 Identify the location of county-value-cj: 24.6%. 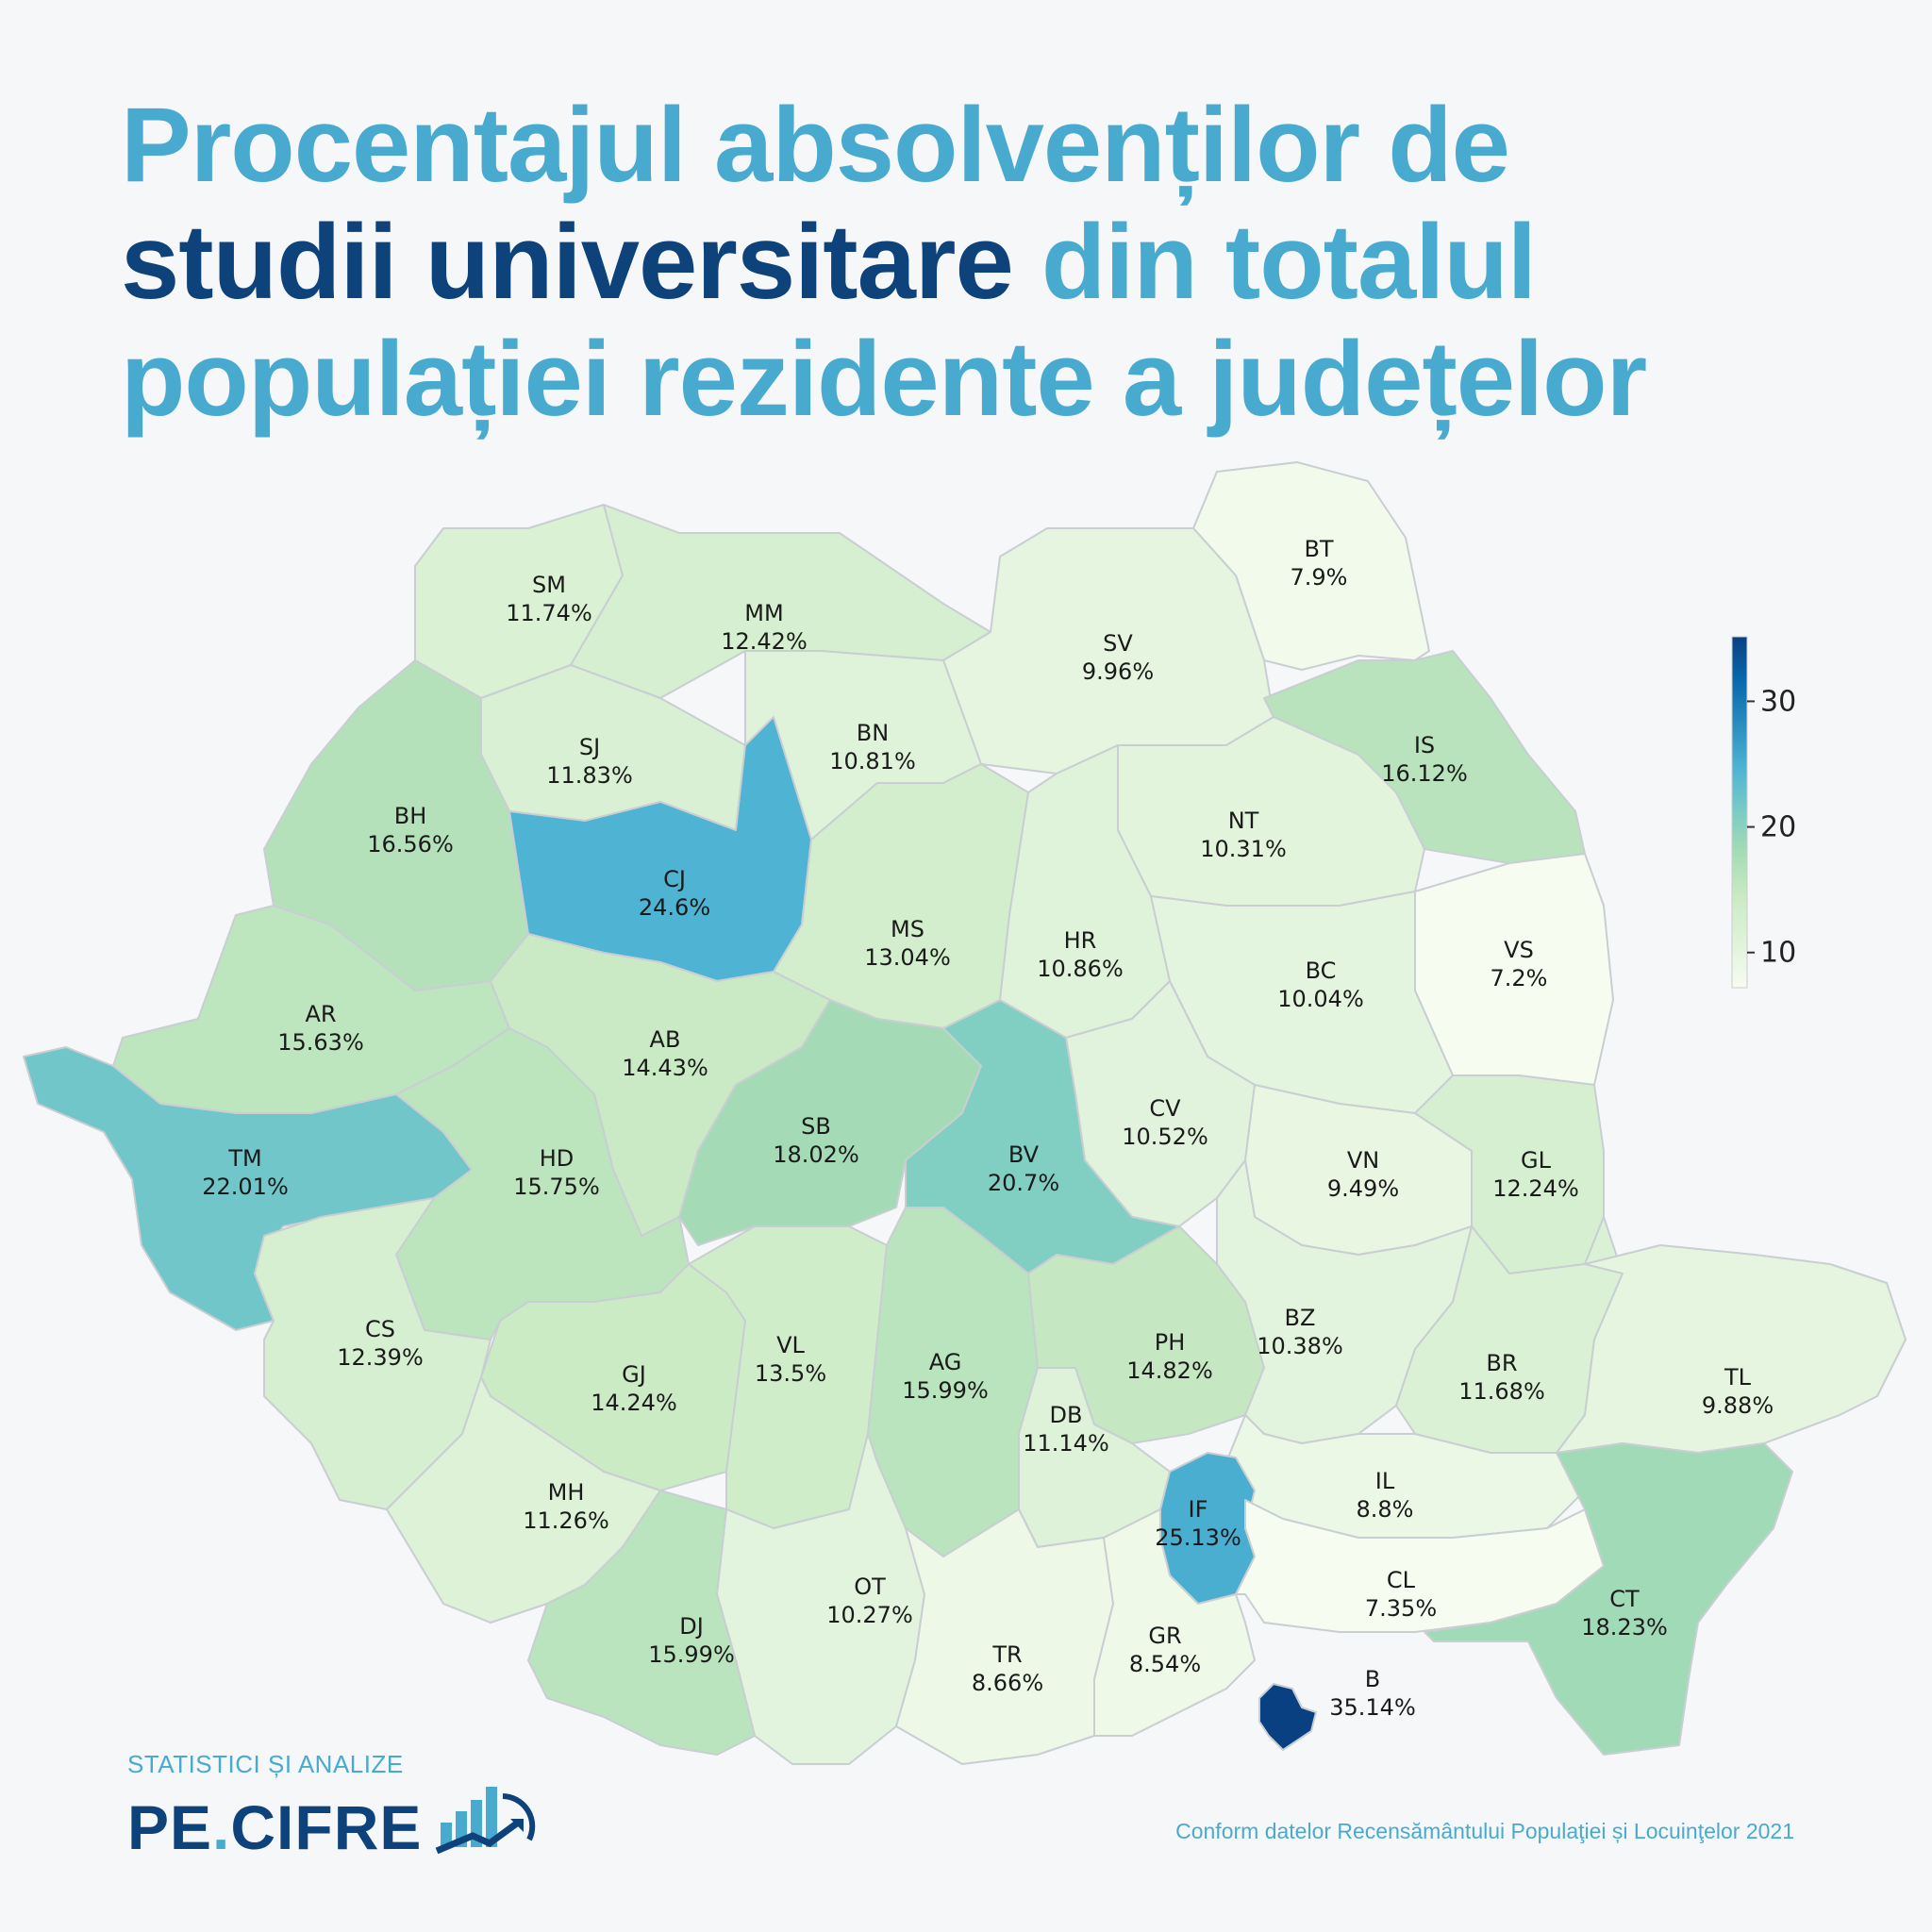
(675, 908).